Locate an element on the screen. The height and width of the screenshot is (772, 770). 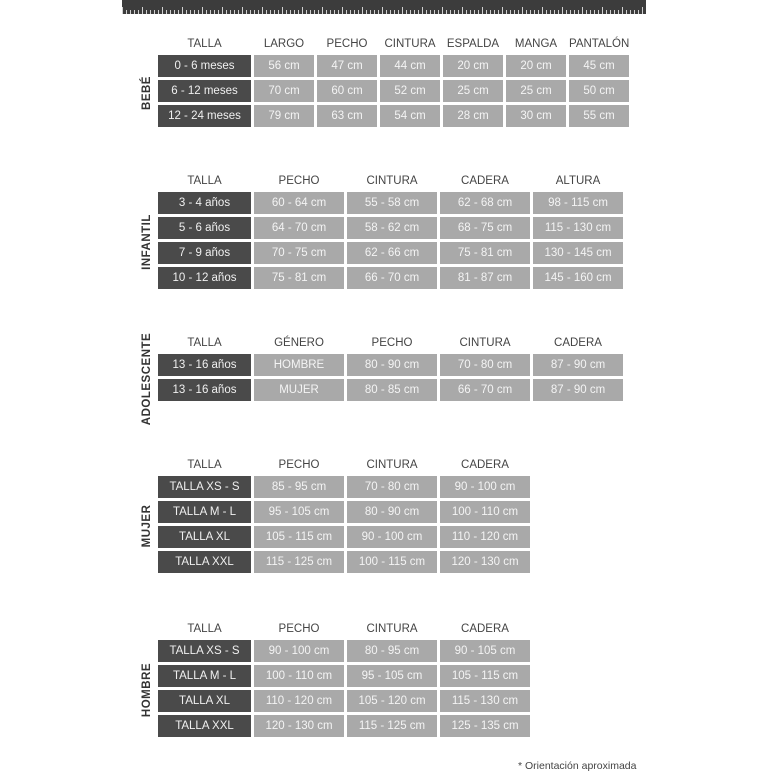
size-label-cell: 10 - 12 años is located at coordinates (204, 278).